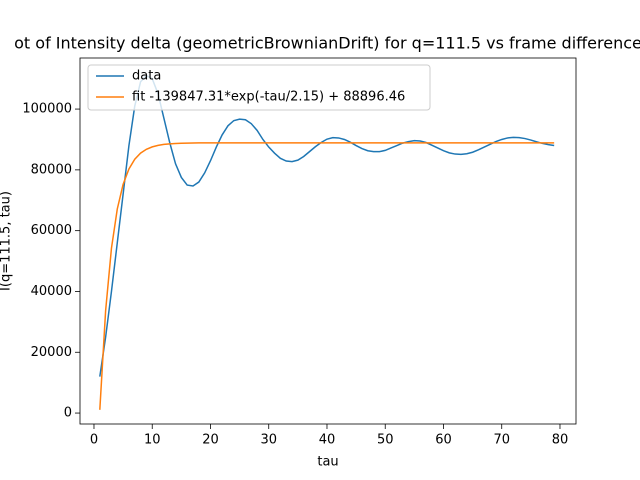 The width and height of the screenshot is (640, 480). Describe the element at coordinates (146, 76) in the screenshot. I see `legend-label: data` at that location.